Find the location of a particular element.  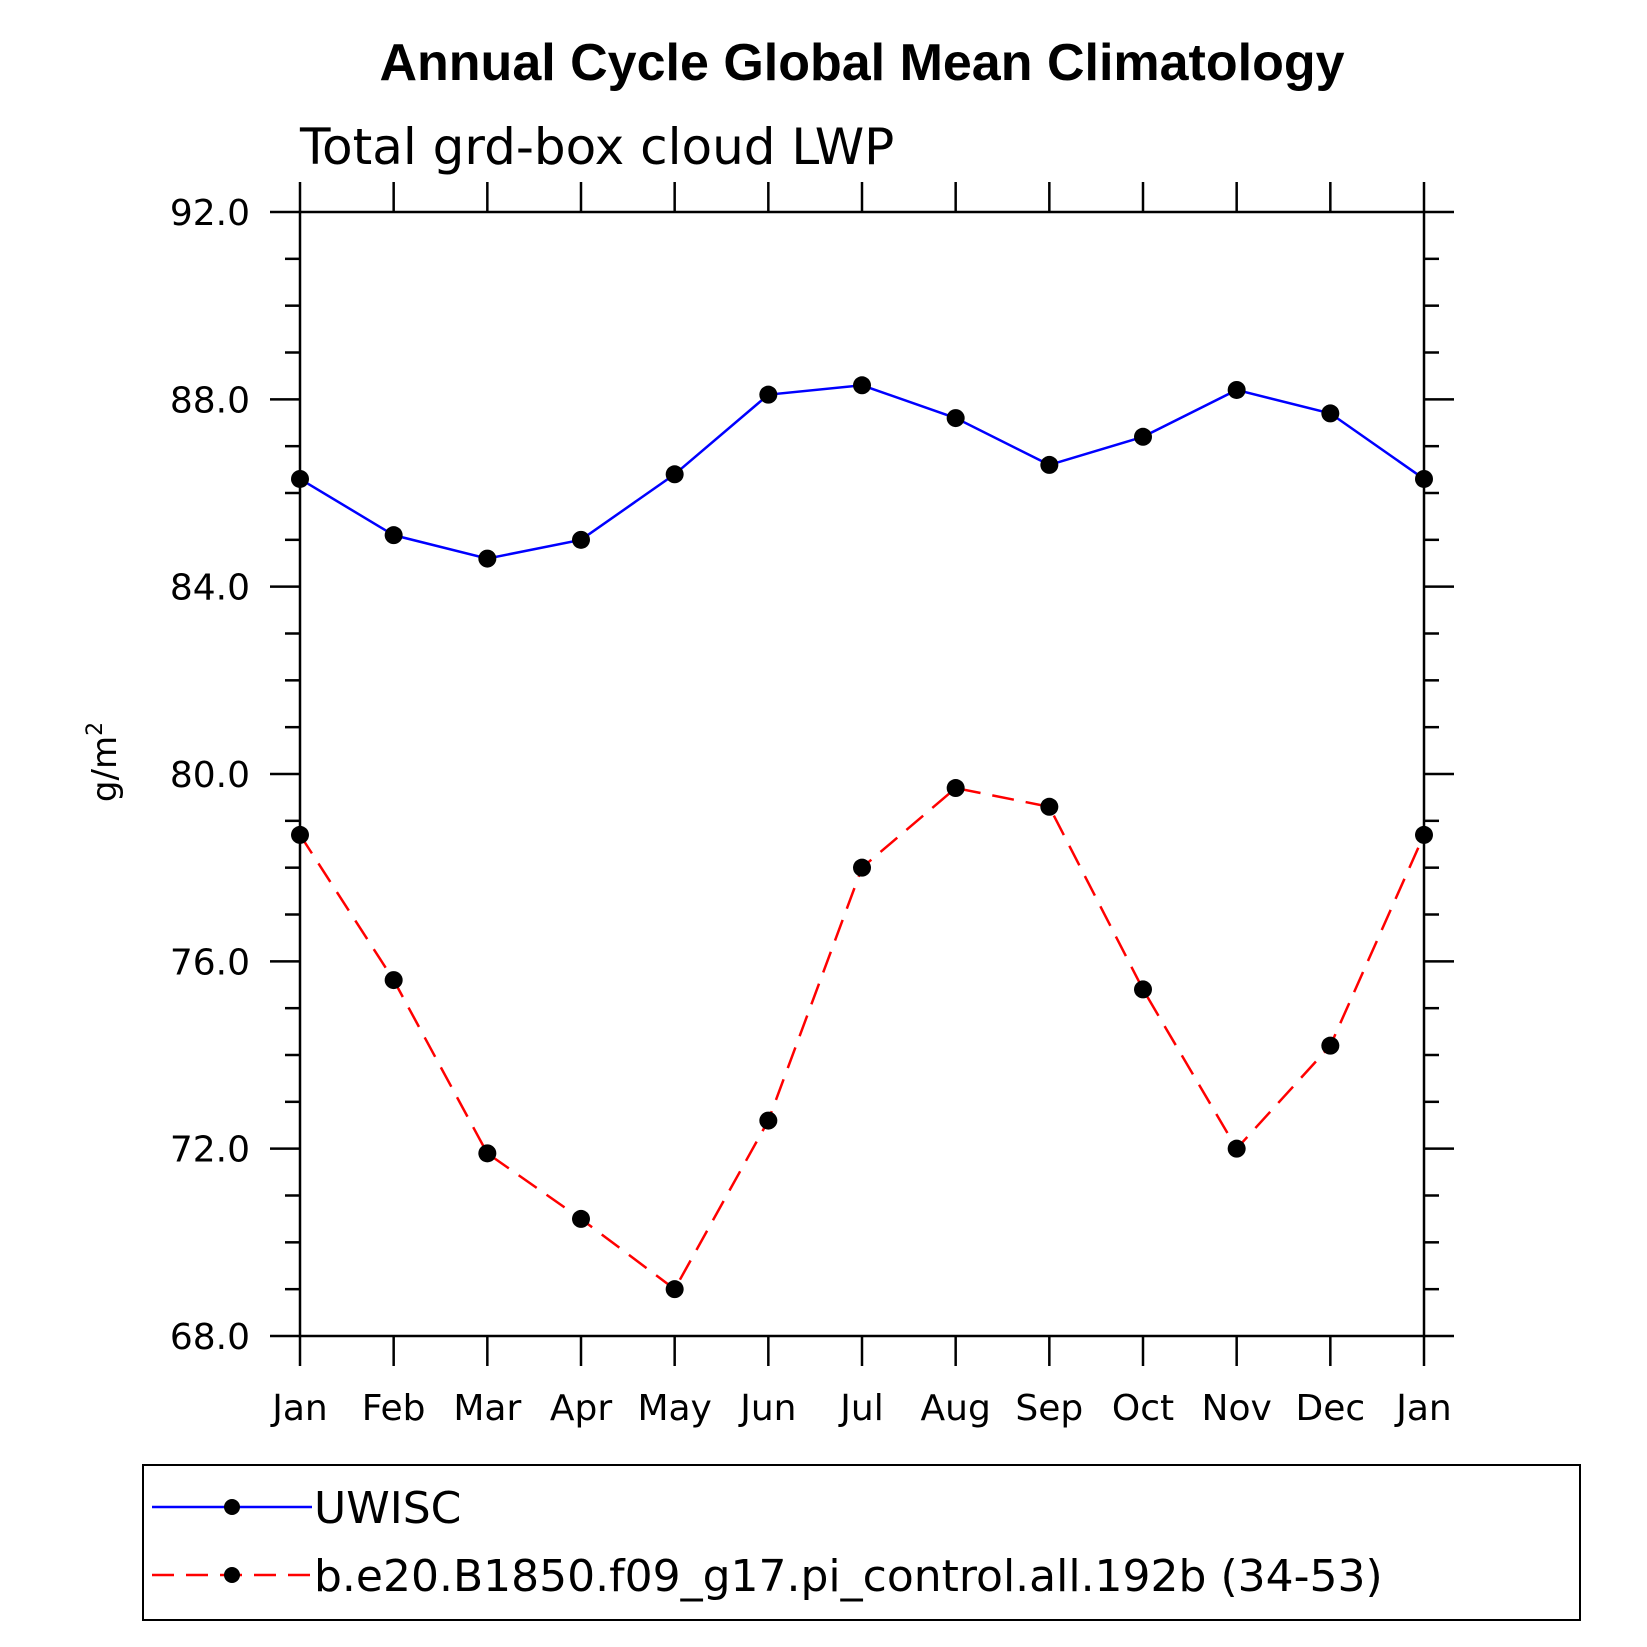

x-tick-label: Jun is located at coordinates (767, 1408).